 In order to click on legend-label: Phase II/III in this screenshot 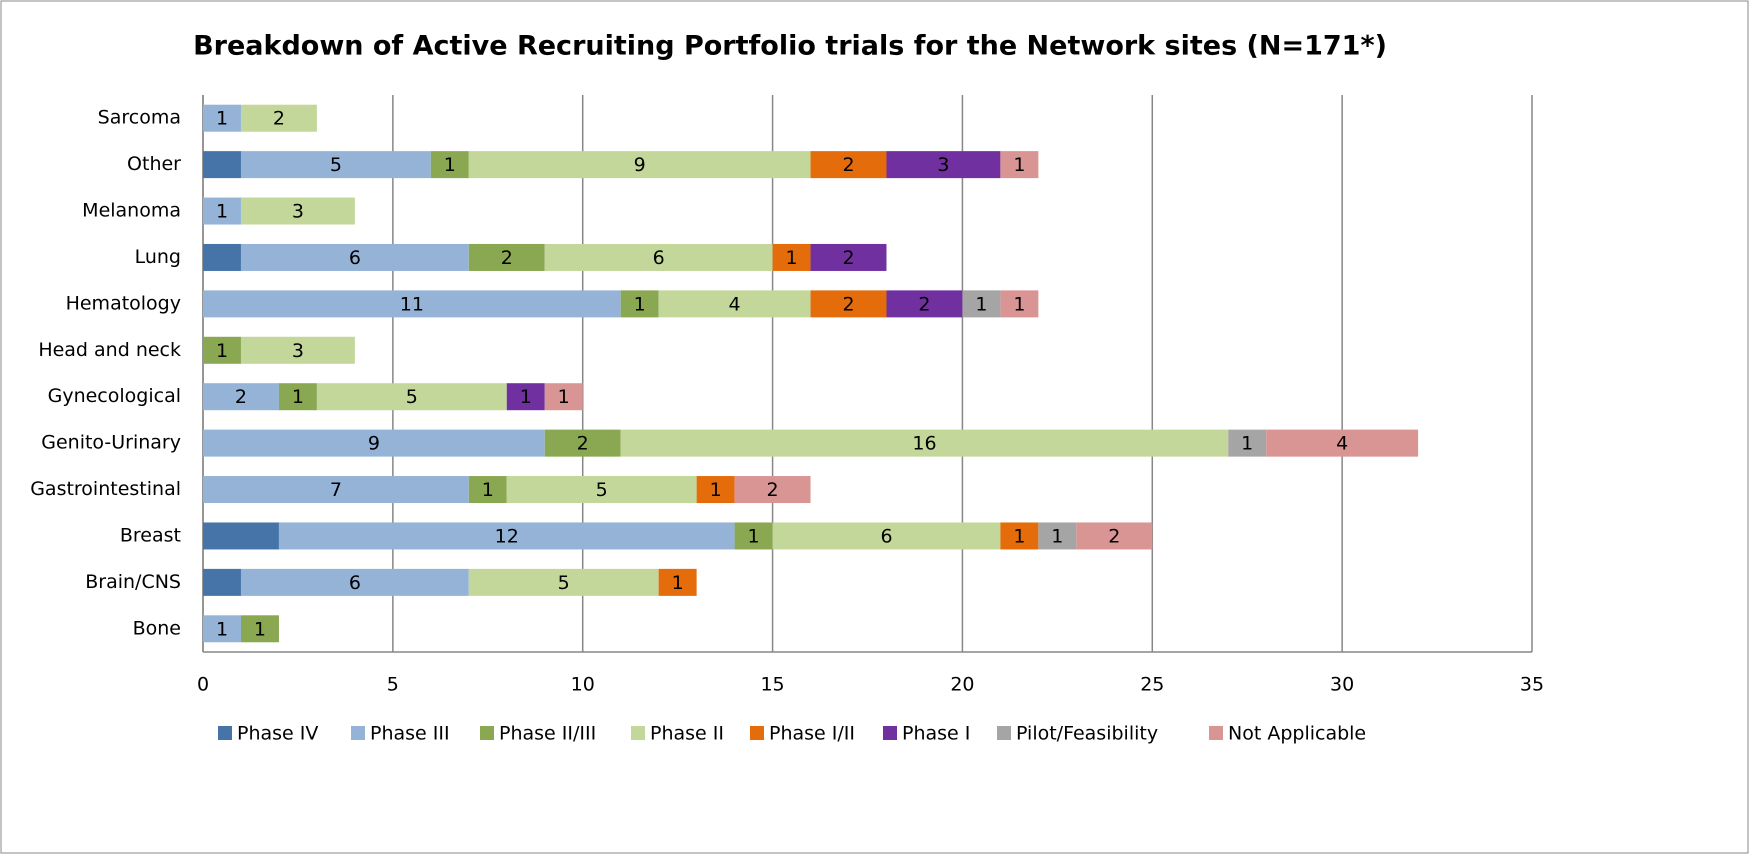, I will do `click(547, 734)`.